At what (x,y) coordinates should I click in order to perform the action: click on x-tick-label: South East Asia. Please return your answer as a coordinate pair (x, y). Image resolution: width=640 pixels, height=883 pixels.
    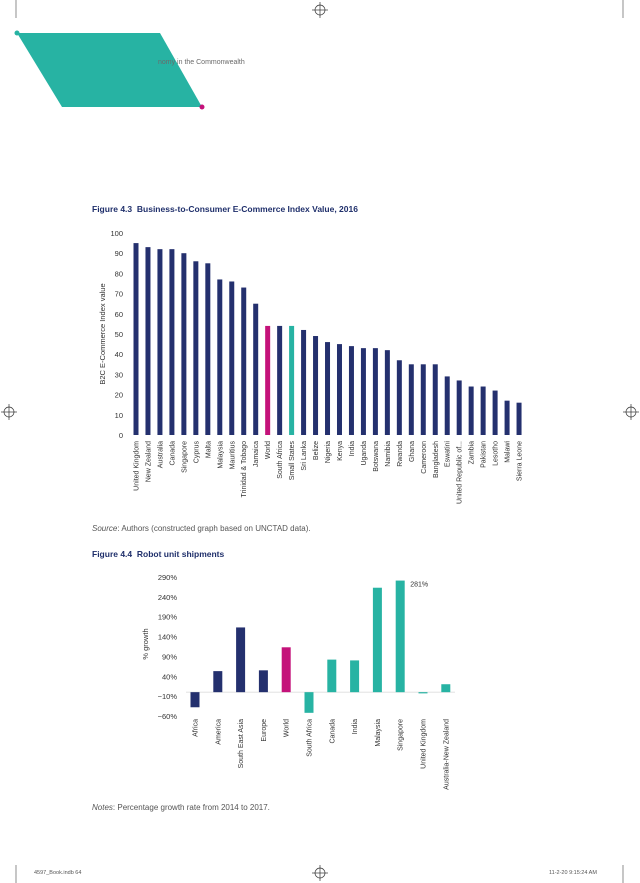
    Looking at the image, I should click on (241, 744).